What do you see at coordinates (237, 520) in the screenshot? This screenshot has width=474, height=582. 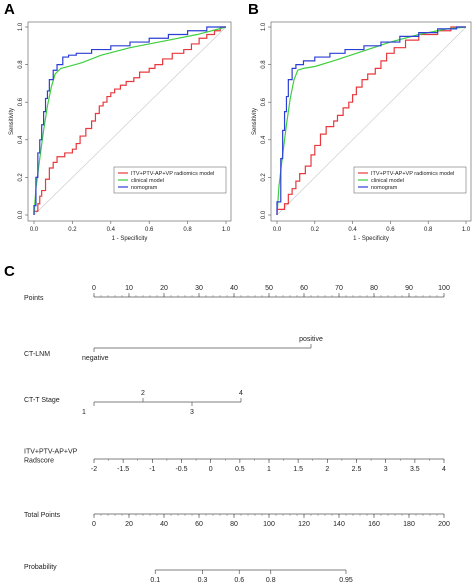 I see `nomogram-row-4: Total Points 0 20 40 60 80 100 120 140 160 180 200` at bounding box center [237, 520].